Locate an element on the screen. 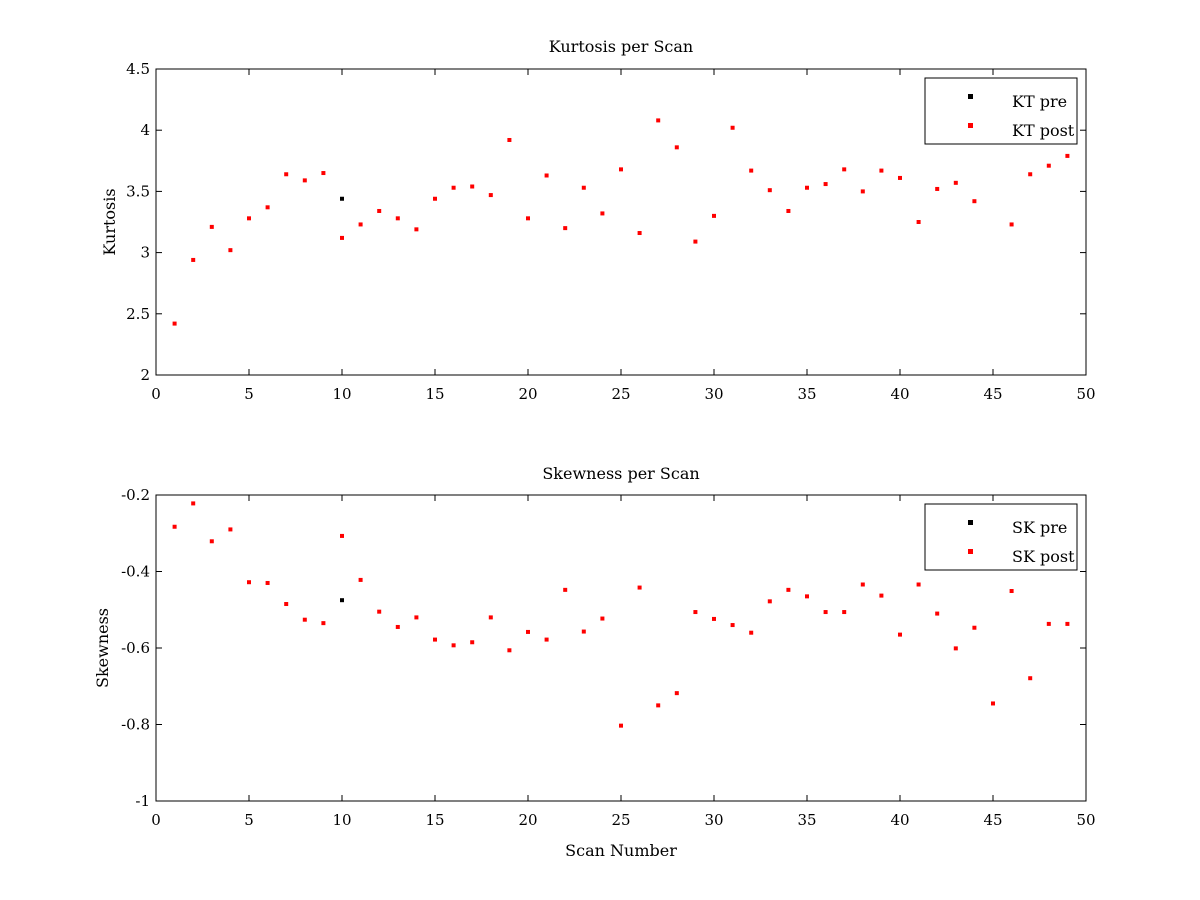 The image size is (1200, 900). kurtosis-y-tick-label: 3 is located at coordinates (145, 253).